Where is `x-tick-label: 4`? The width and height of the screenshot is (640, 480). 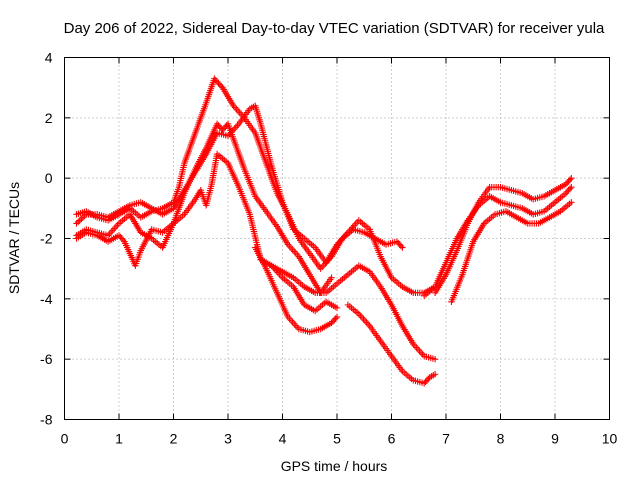
x-tick-label: 4 is located at coordinates (283, 439).